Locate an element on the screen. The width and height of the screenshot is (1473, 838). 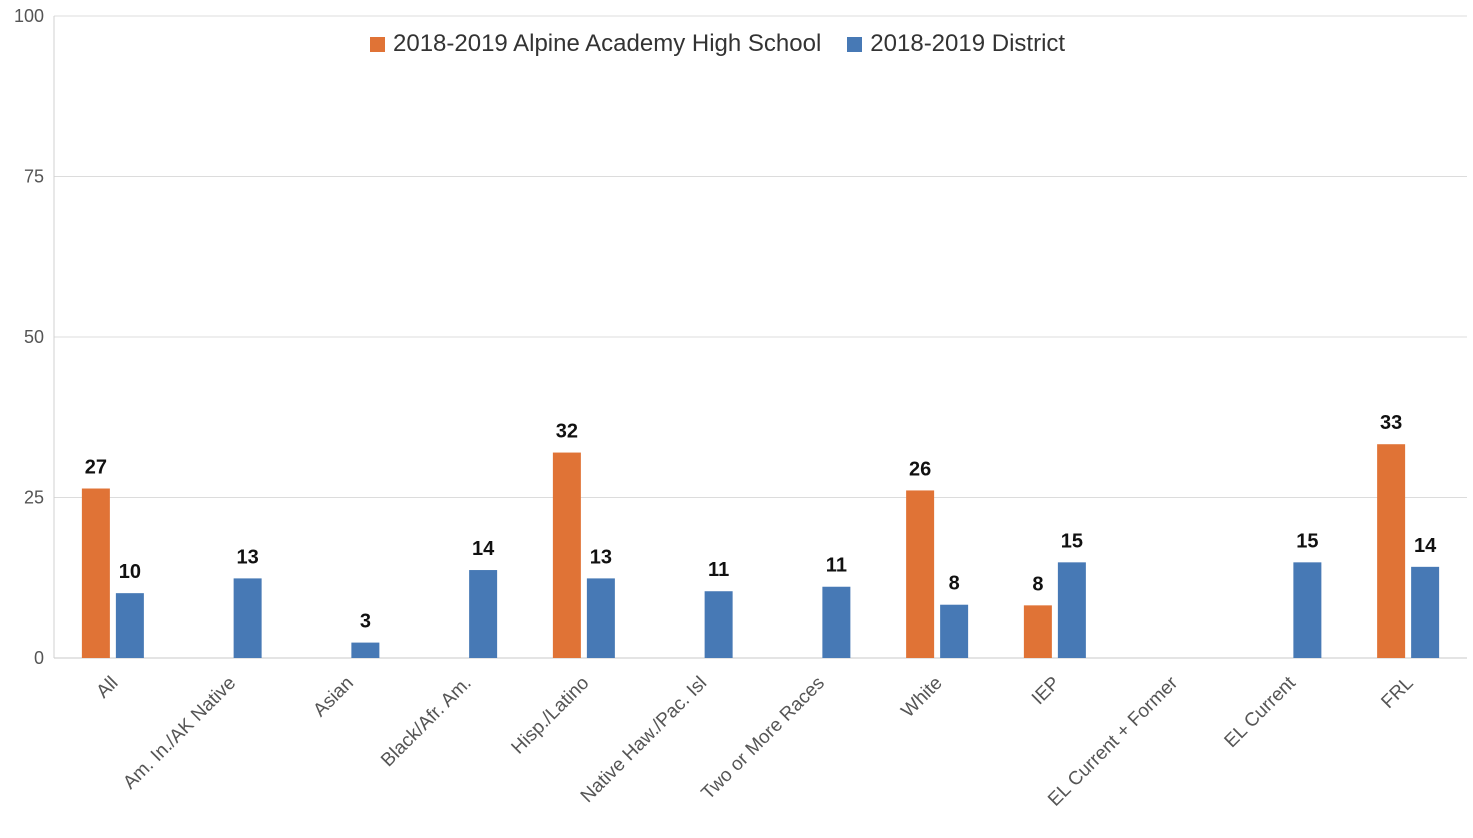
x-tick-label: IEP is located at coordinates (1046, 691).